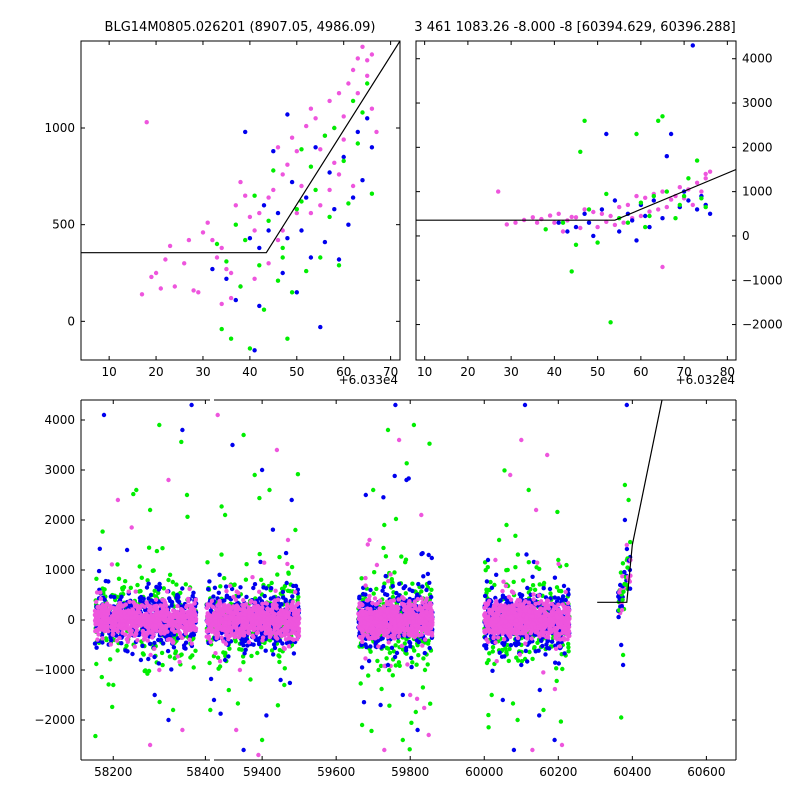 The image size is (800, 800). What do you see at coordinates (343, 372) in the screenshot?
I see `x-tick-label: 60` at bounding box center [343, 372].